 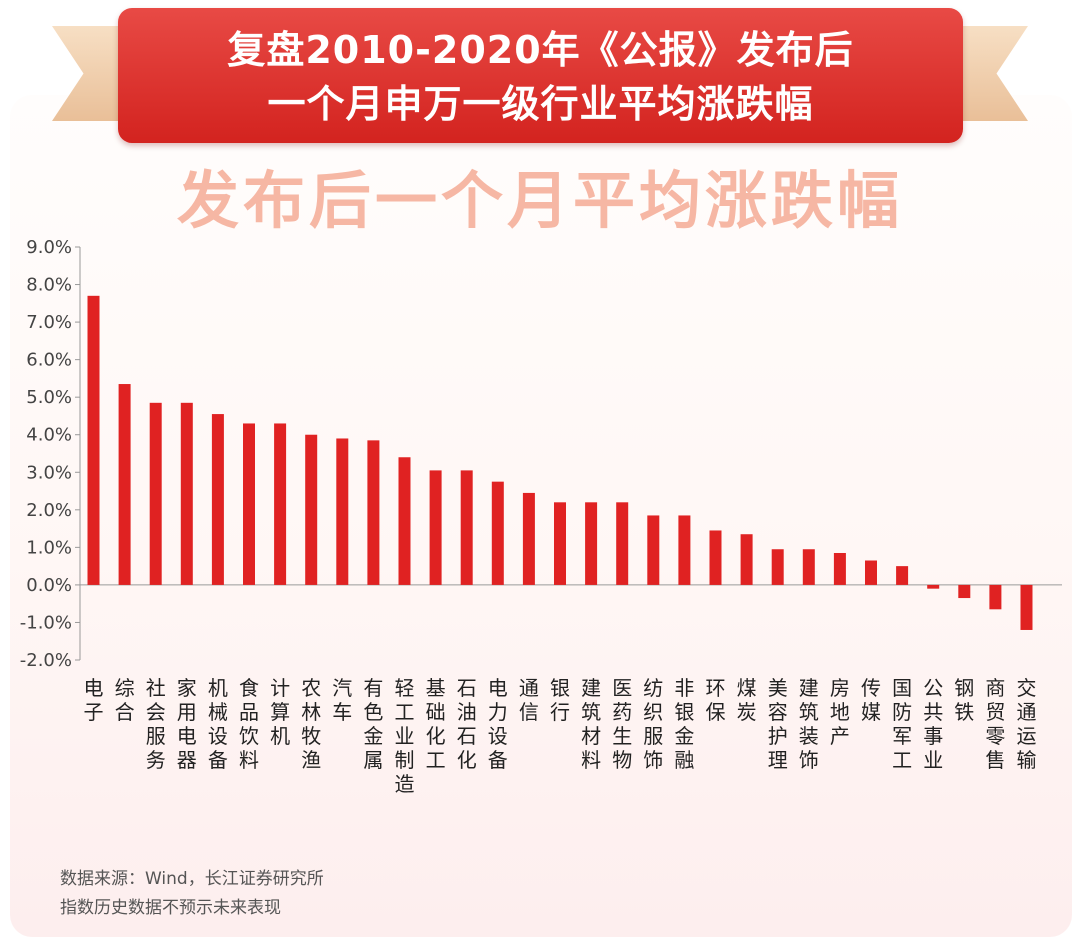 What do you see at coordinates (902, 724) in the screenshot?
I see `x-tick-label: 国防军工` at bounding box center [902, 724].